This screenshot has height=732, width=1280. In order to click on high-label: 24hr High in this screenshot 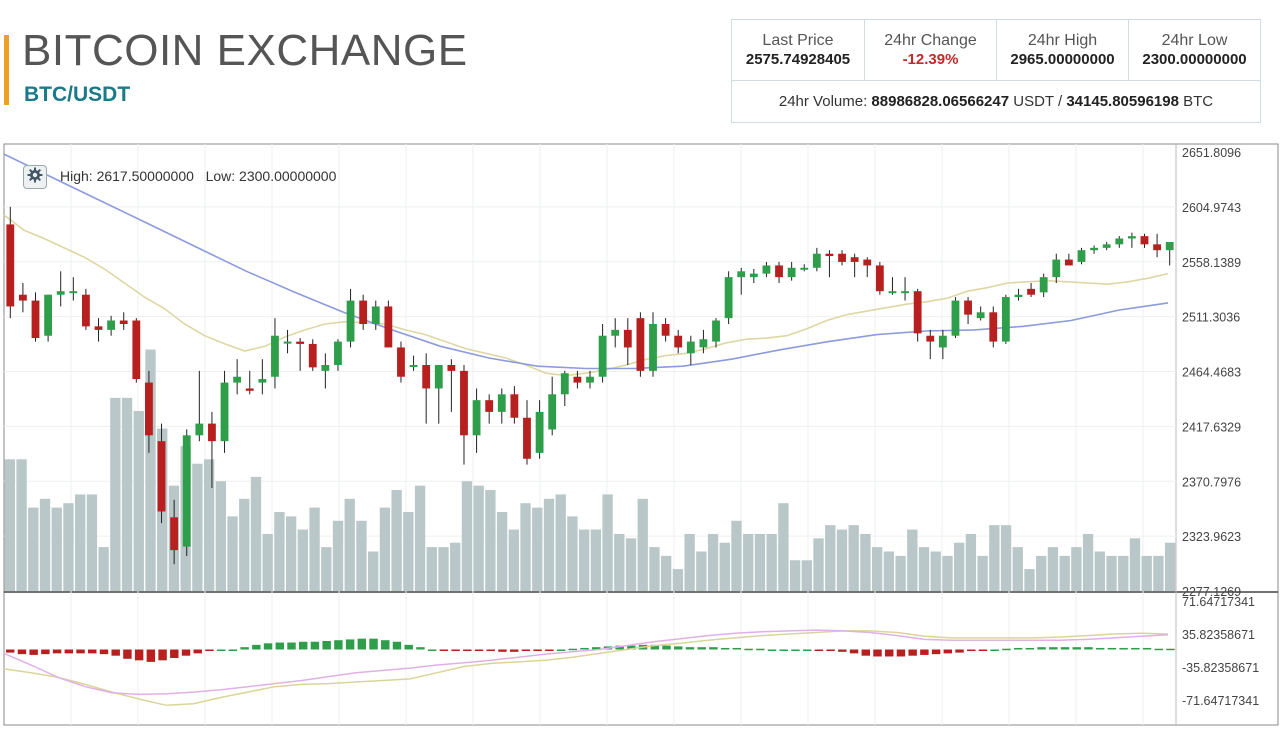, I will do `click(1062, 40)`.